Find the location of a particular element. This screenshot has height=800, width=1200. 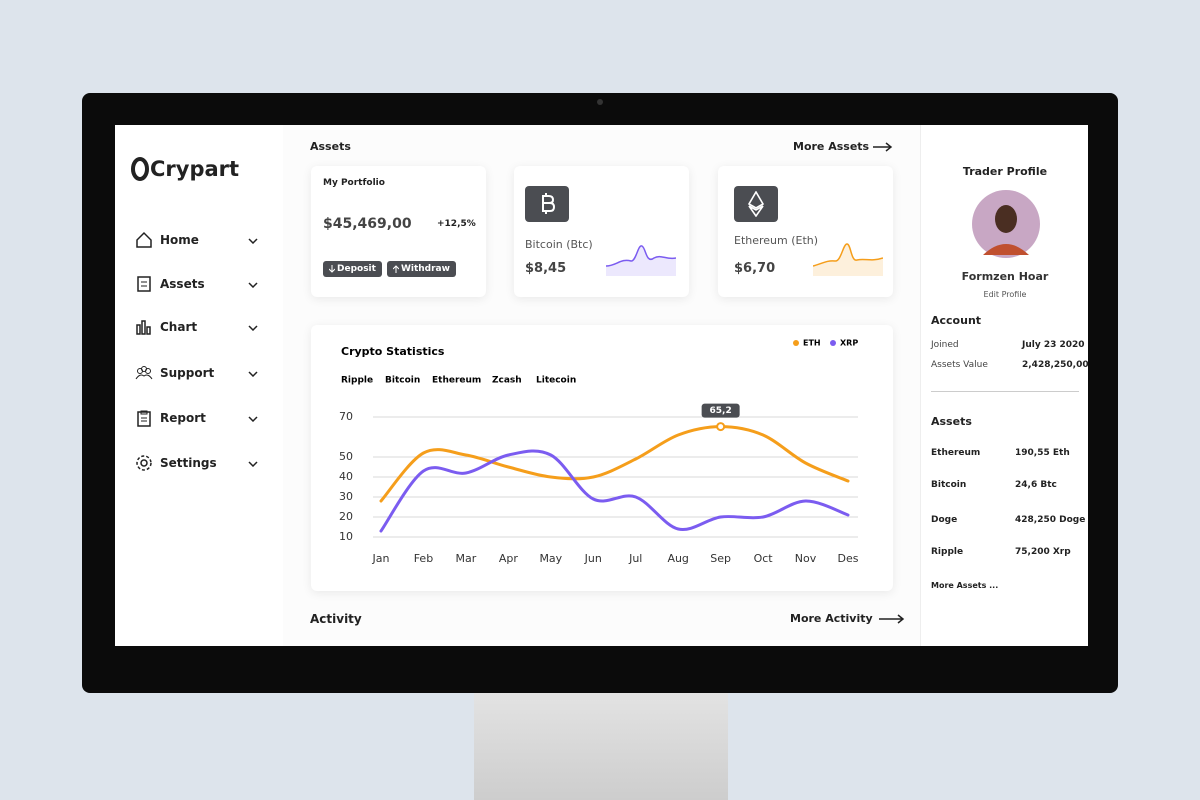

row-value: July 23 2020 is located at coordinates (1053, 345).